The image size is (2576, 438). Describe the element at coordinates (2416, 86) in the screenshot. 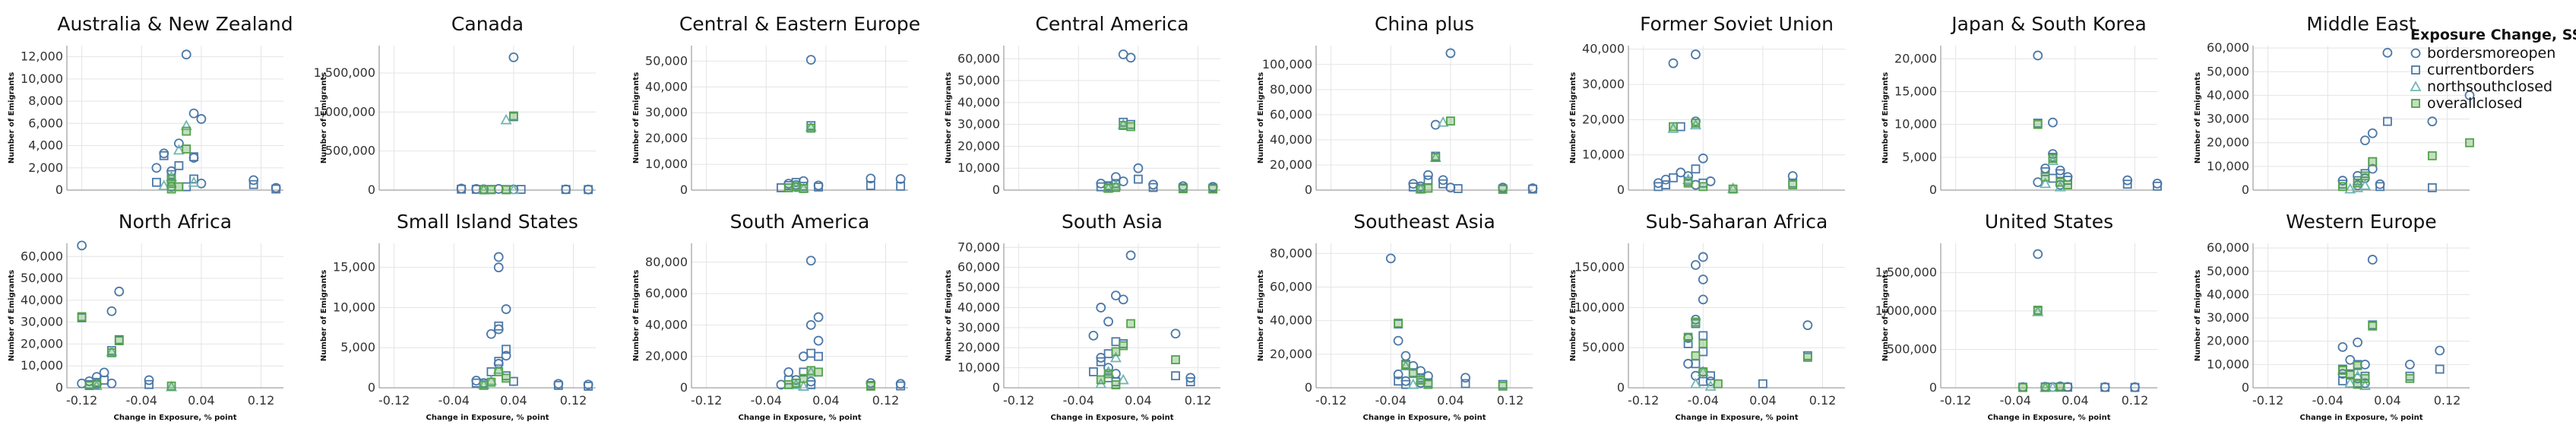

I see `legend-marker-northsouthclosed` at that location.